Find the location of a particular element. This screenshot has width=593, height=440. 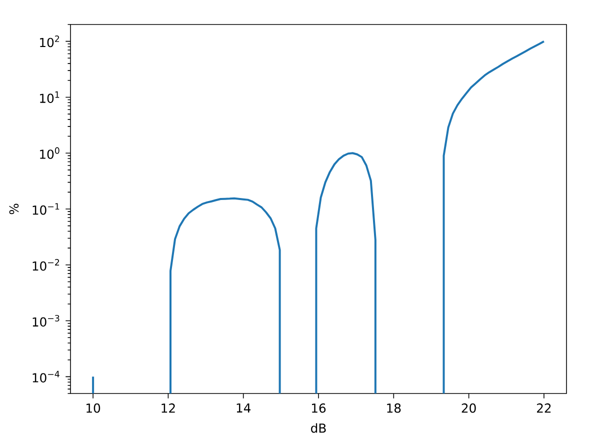

y-tick-label: 10$^{1}$ is located at coordinates (50, 97).